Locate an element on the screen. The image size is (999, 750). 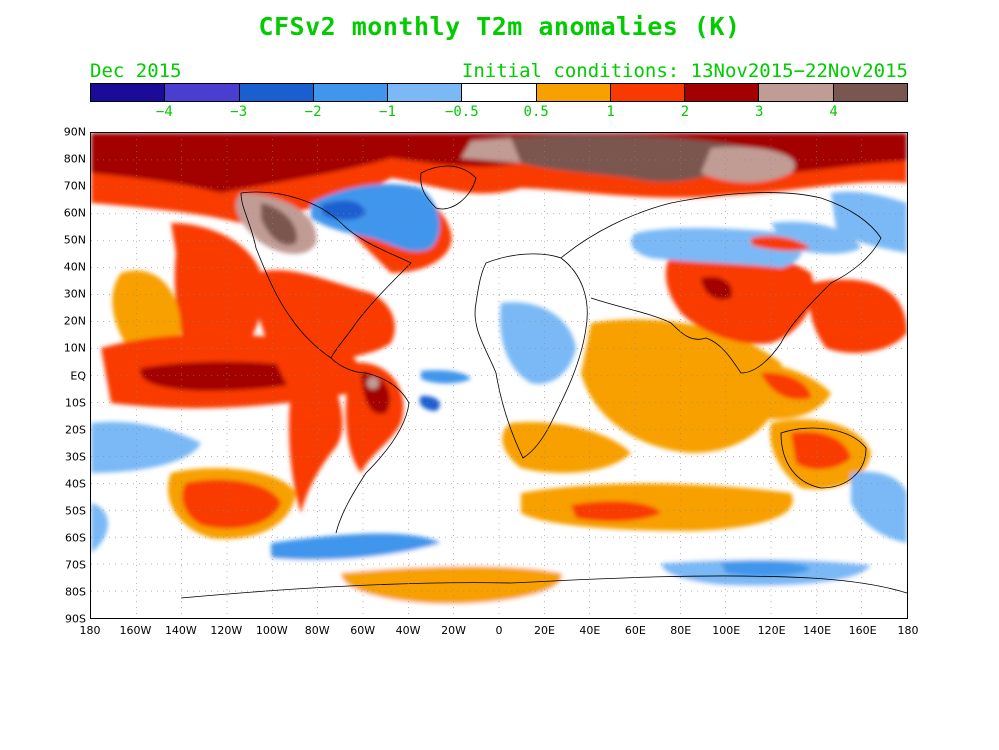
latitude-label: 50N is located at coordinates (74, 240).